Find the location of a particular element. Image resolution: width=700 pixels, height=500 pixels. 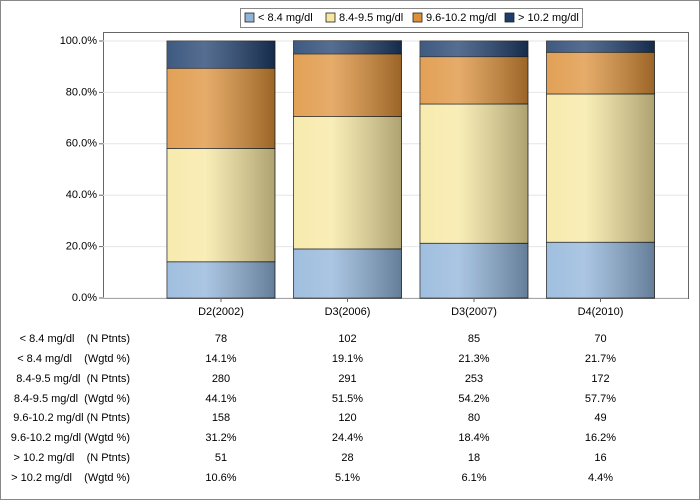

table-cell: 78 is located at coordinates (221, 339).